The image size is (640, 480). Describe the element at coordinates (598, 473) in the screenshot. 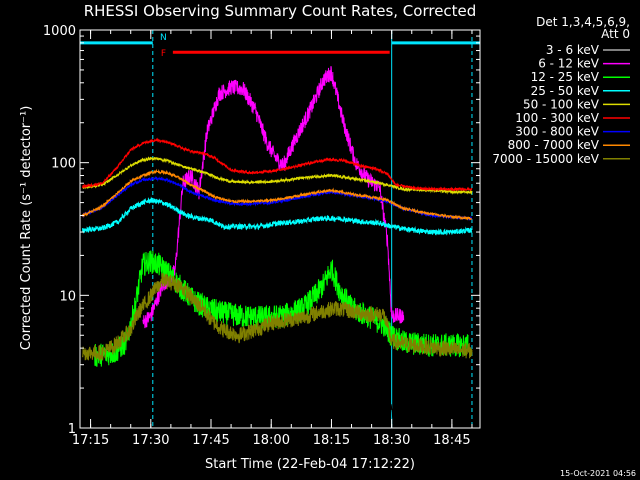

I see `generation-timestamp: 15-Oct-2021 04:56` at that location.